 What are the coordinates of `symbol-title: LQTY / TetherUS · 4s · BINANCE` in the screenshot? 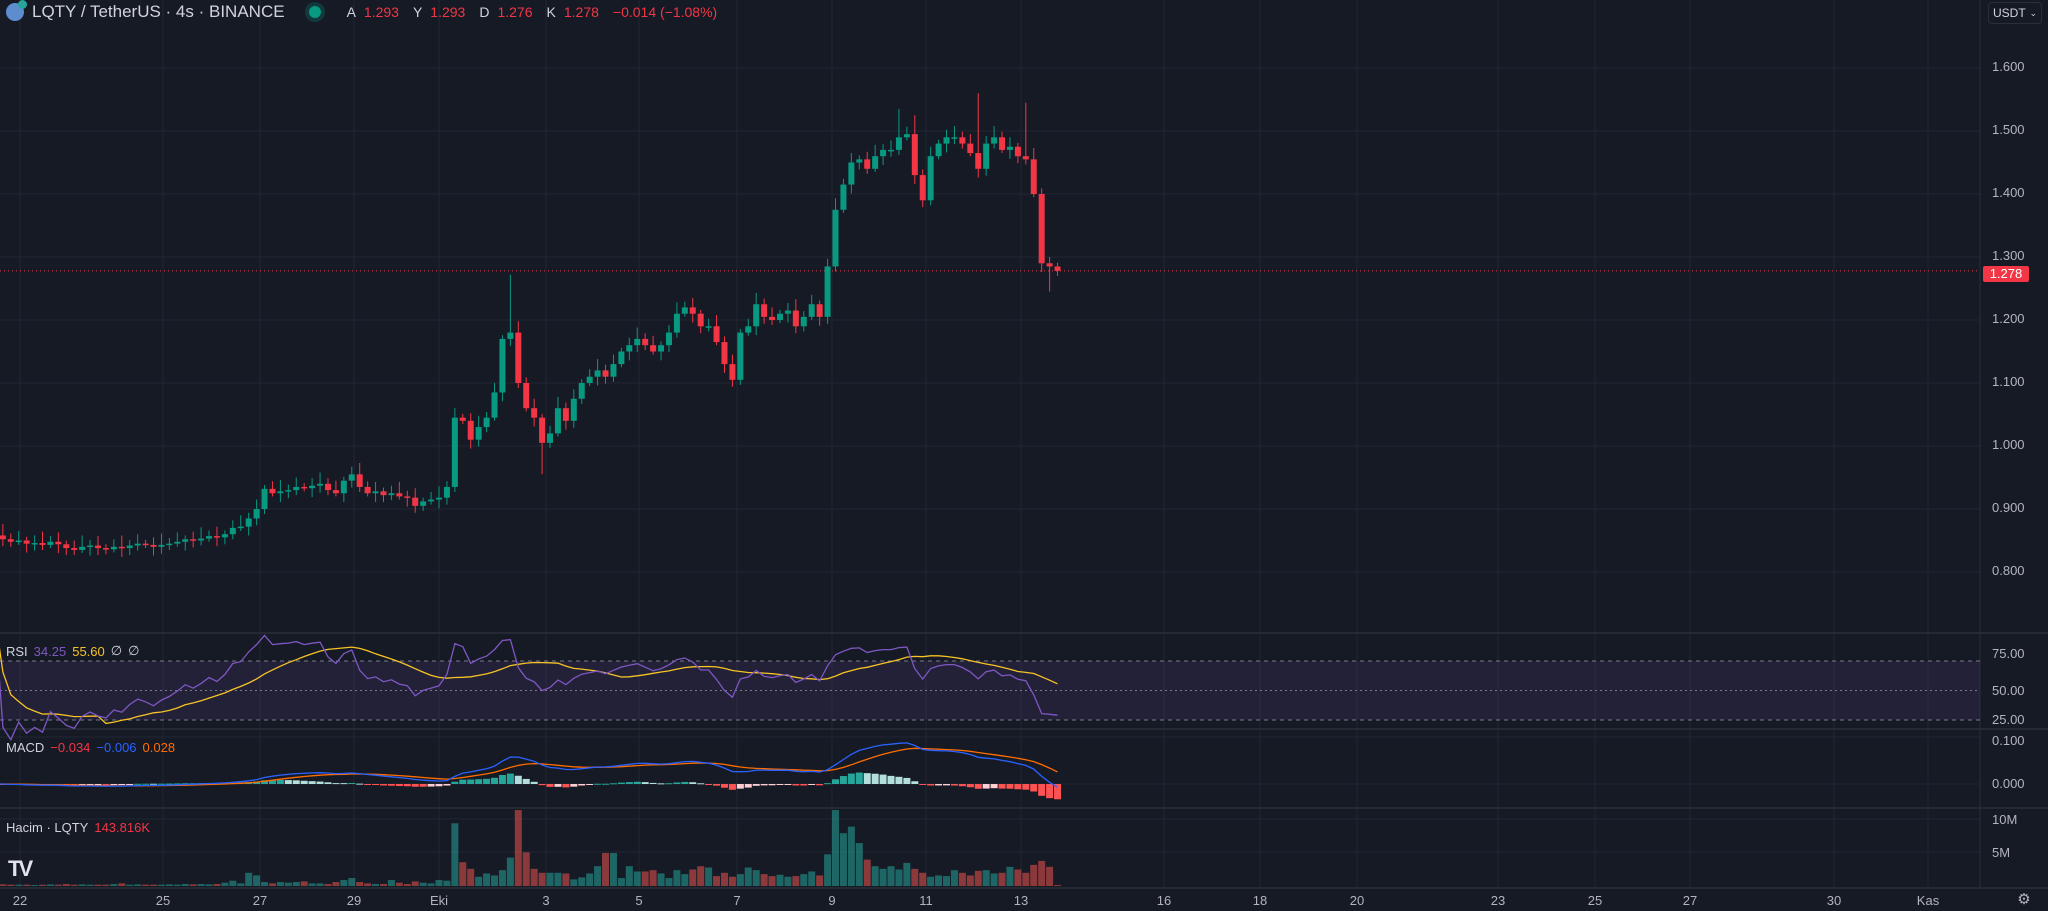 It's located at (158, 11).